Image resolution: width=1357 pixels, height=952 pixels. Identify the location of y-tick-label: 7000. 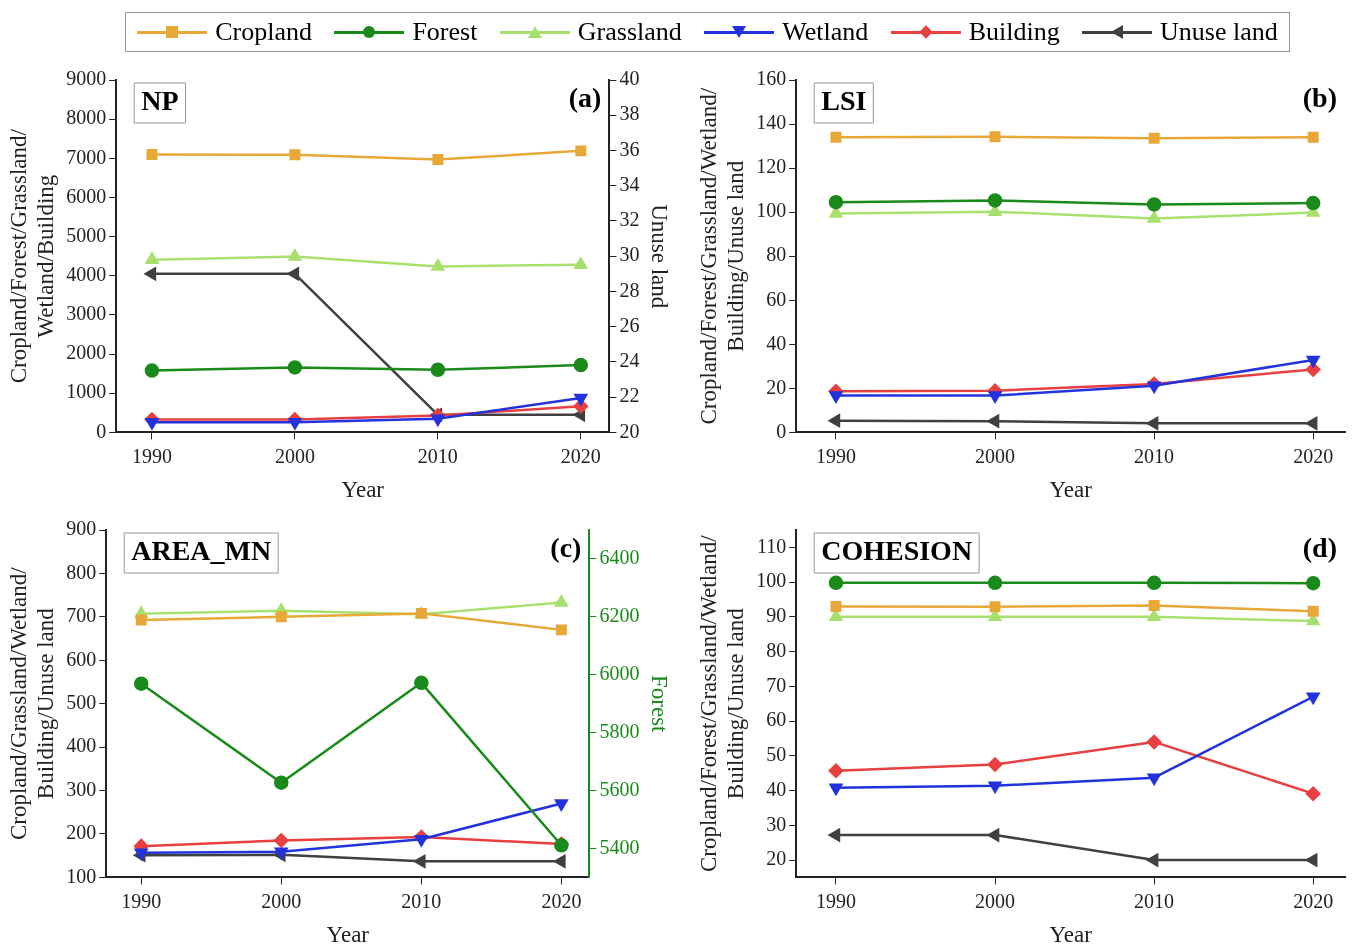
(86, 156).